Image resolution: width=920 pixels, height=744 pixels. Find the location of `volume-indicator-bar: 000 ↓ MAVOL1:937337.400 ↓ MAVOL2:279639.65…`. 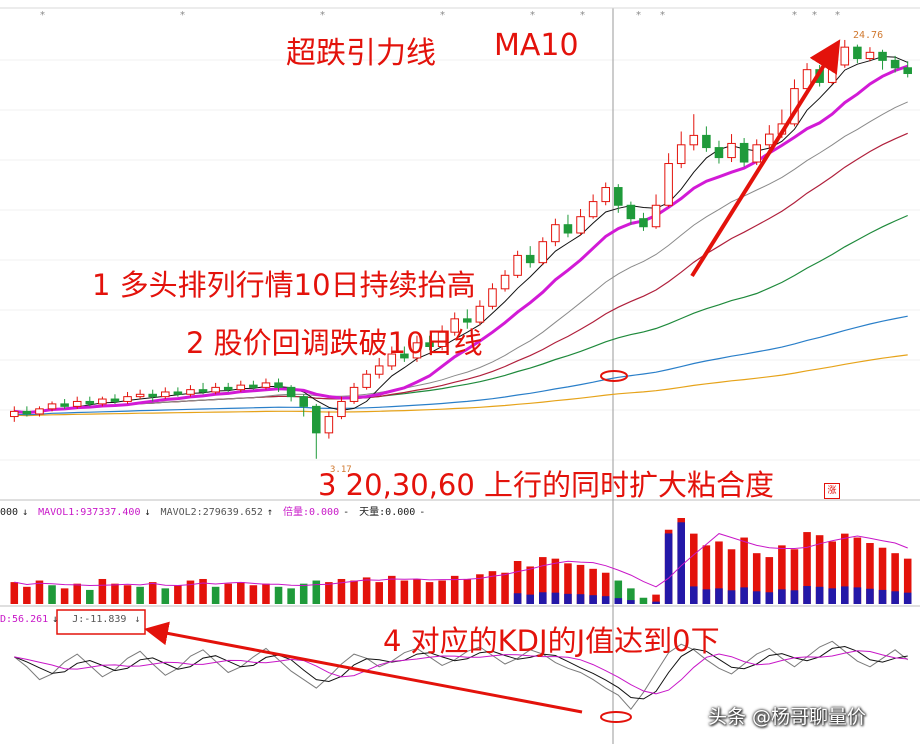

volume-indicator-bar: 000 ↓ MAVOL1:937337.400 ↓ MAVOL2:279639.65… is located at coordinates (213, 512).